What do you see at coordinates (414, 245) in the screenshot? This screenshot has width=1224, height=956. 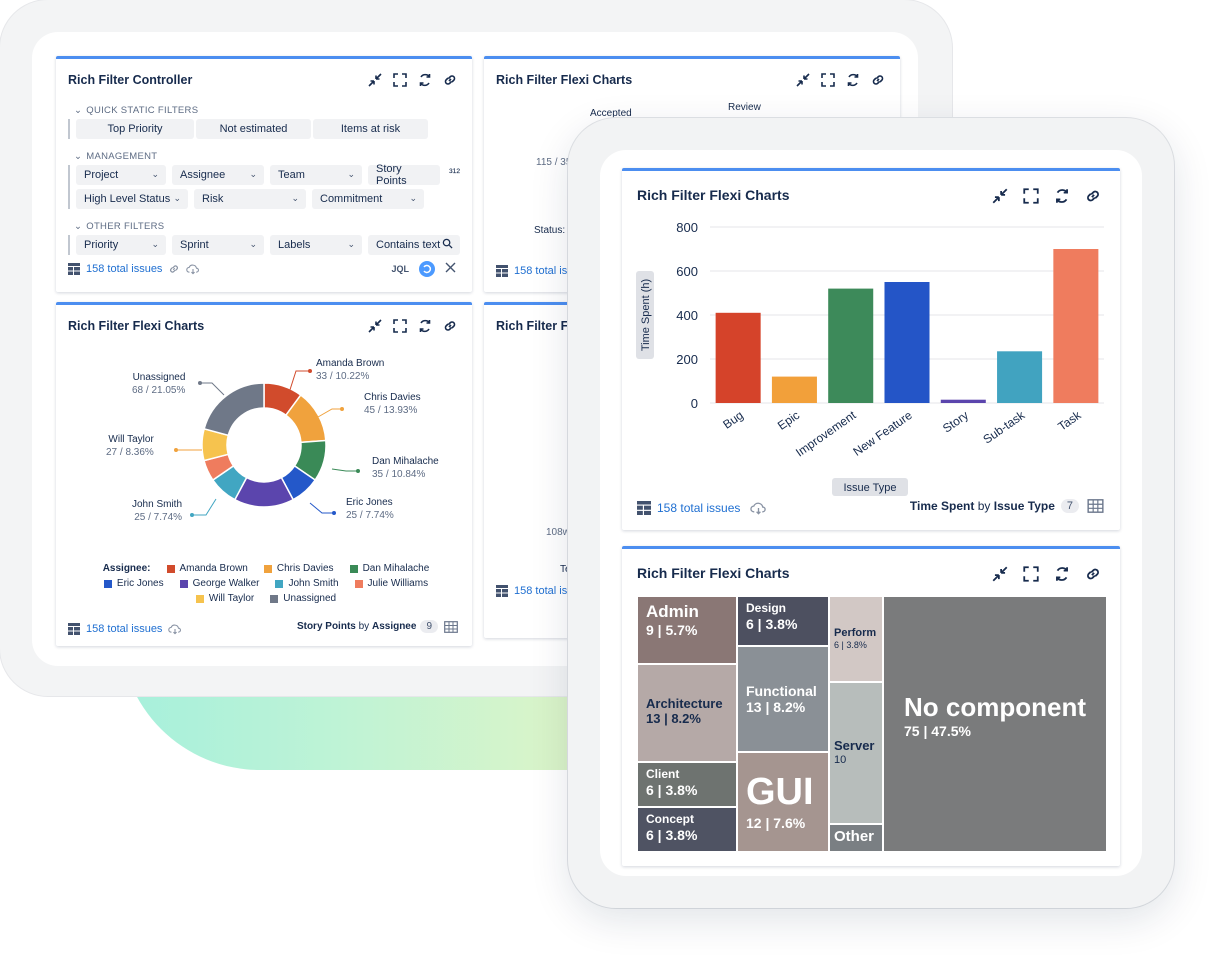 I see `contains-text-input: Contains text` at bounding box center [414, 245].